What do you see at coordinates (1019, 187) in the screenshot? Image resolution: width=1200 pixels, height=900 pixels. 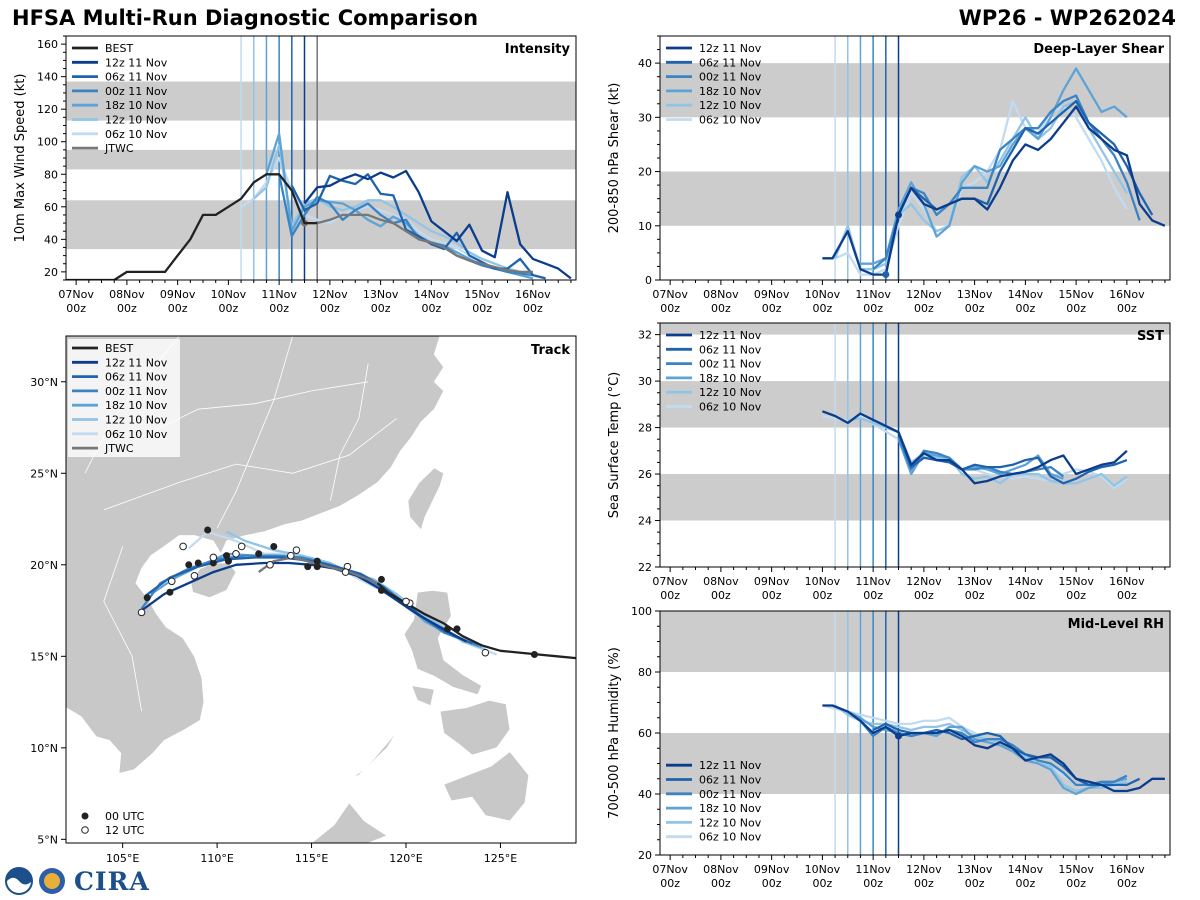 I see `series-line-06z-11-nov` at bounding box center [1019, 187].